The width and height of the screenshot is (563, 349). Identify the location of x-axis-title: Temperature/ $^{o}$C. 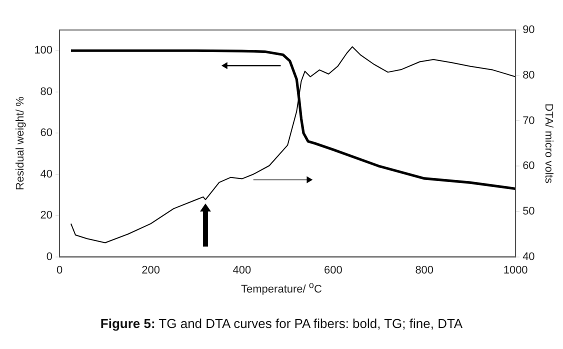
(281, 288).